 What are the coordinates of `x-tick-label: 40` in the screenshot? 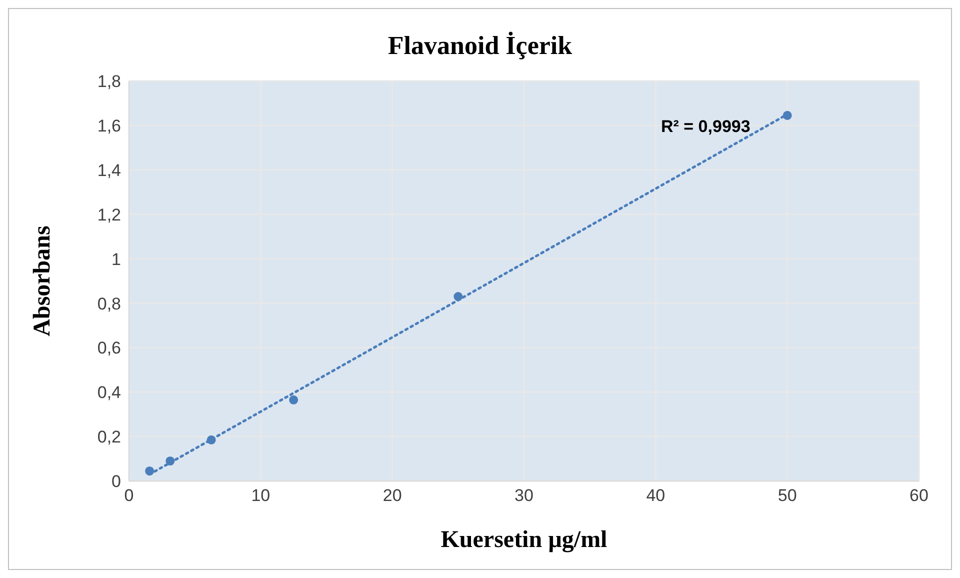 It's located at (656, 496).